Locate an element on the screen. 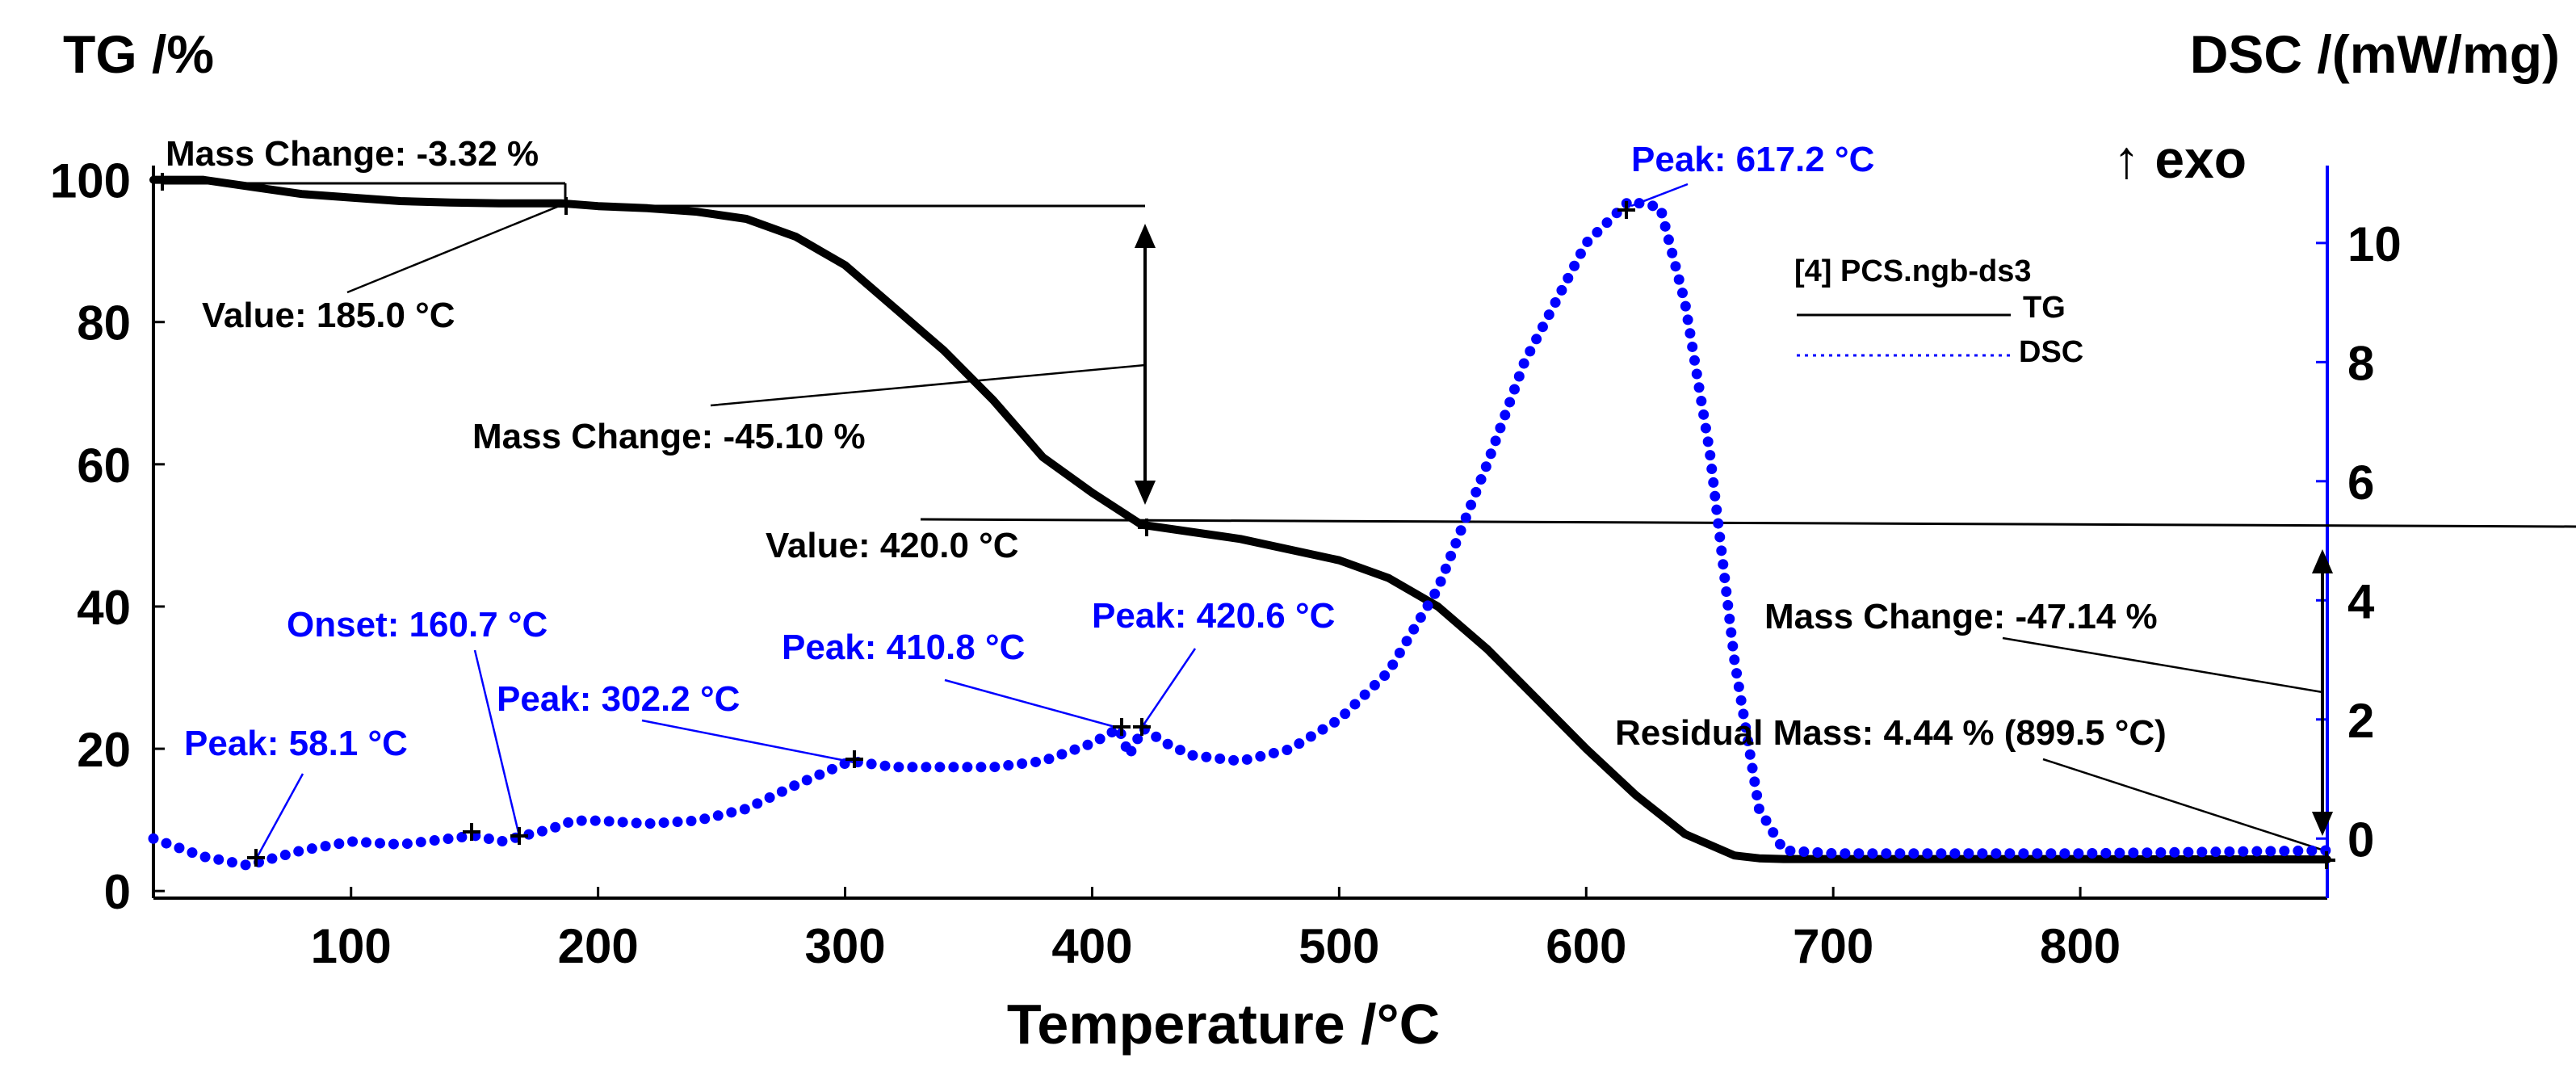 The height and width of the screenshot is (1075, 2576). x-tick-label: 600 is located at coordinates (1586, 946).